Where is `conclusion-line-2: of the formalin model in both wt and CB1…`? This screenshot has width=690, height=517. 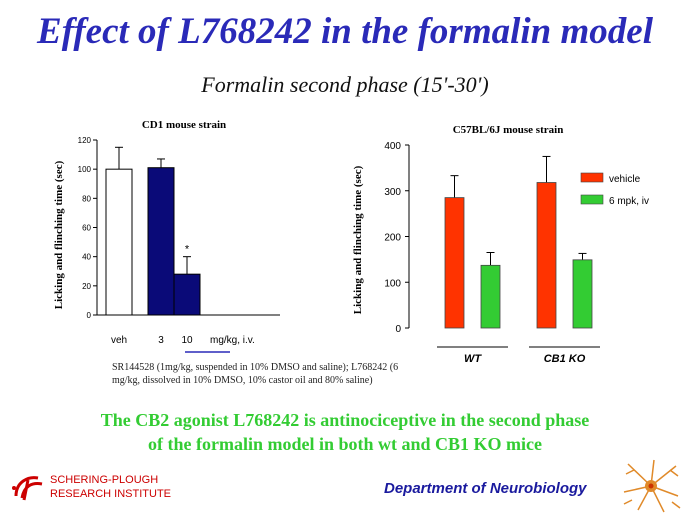 conclusion-line-2: of the formalin model in both wt and CB1… is located at coordinates (345, 444).